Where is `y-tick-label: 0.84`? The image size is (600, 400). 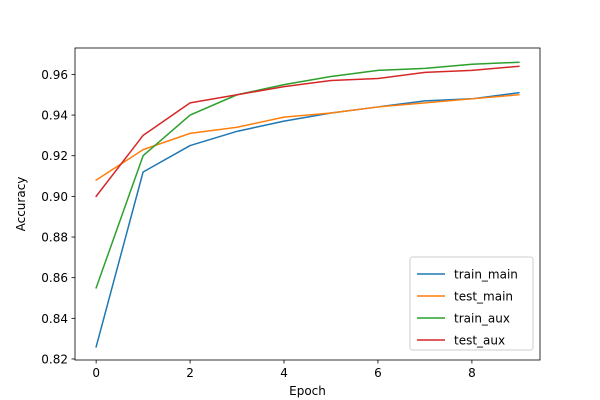
y-tick-label: 0.84 is located at coordinates (54, 319).